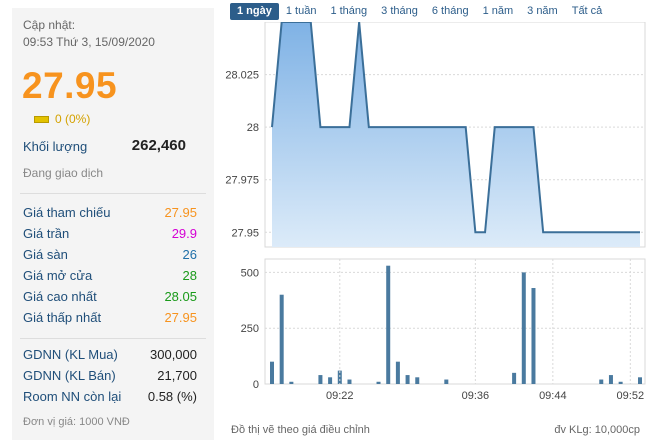 This screenshot has height=448, width=664. Describe the element at coordinates (450, 11) in the screenshot. I see `tab-6-tháng: 6 tháng` at that location.